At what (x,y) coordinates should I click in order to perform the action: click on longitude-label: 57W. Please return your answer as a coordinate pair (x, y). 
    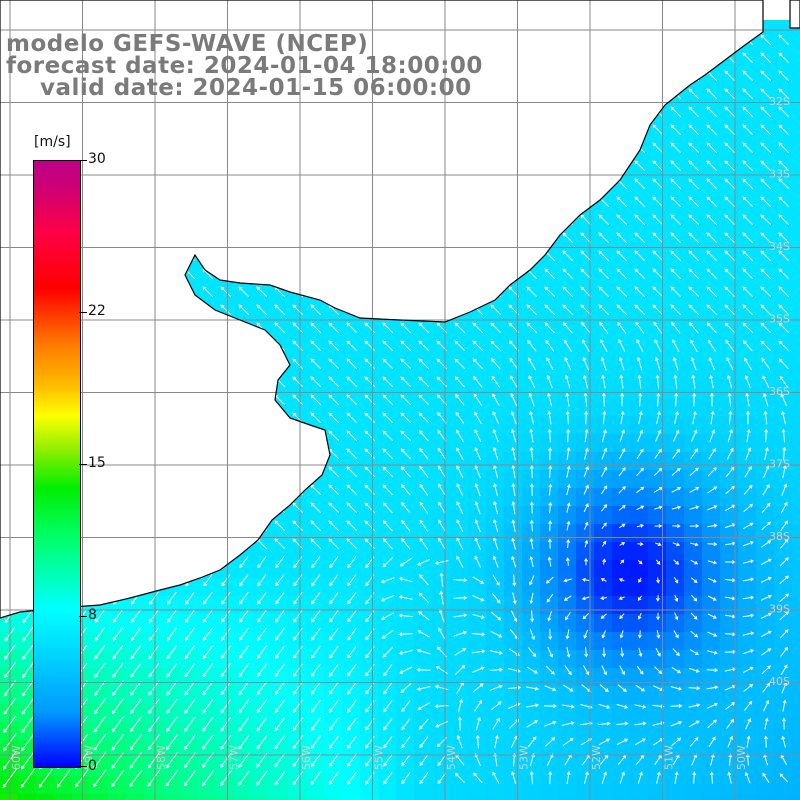
    Looking at the image, I should click on (234, 757).